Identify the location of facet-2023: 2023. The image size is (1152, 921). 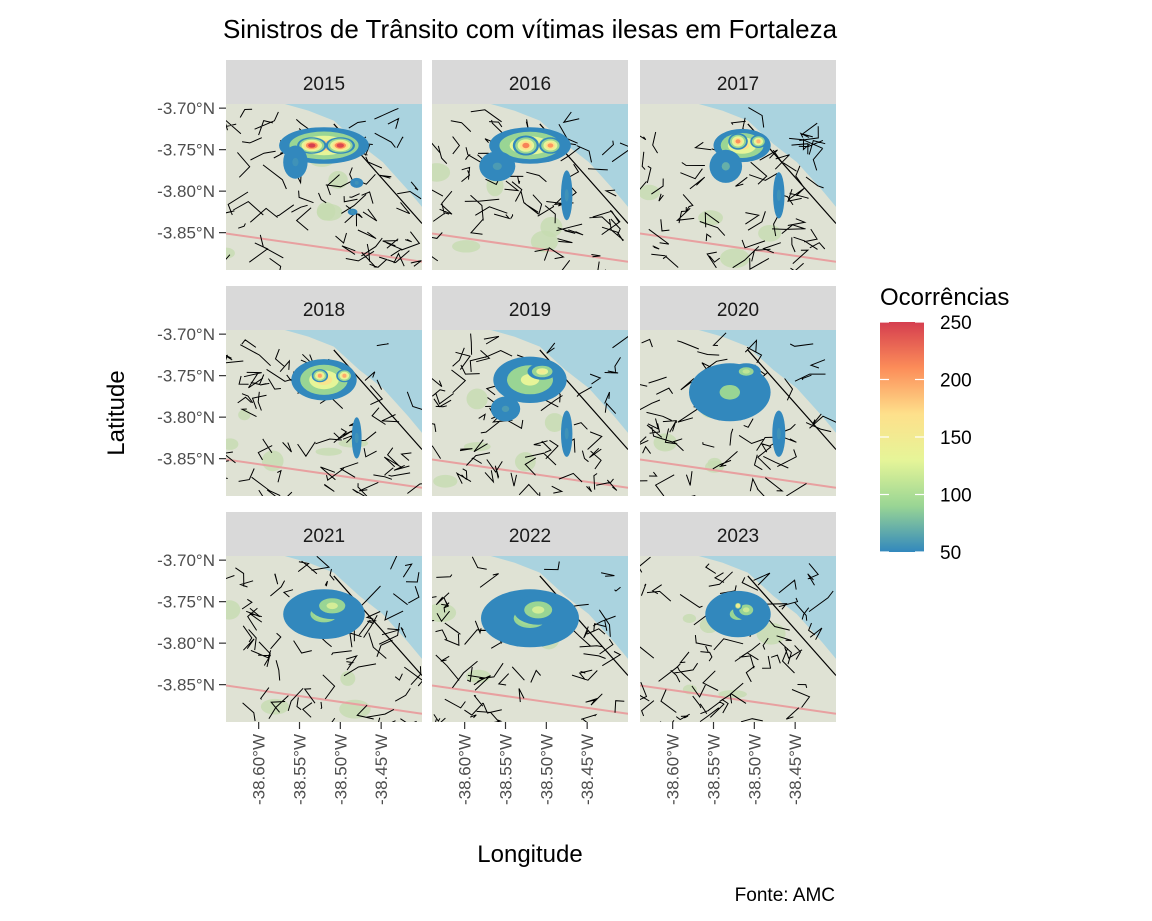
(738, 617).